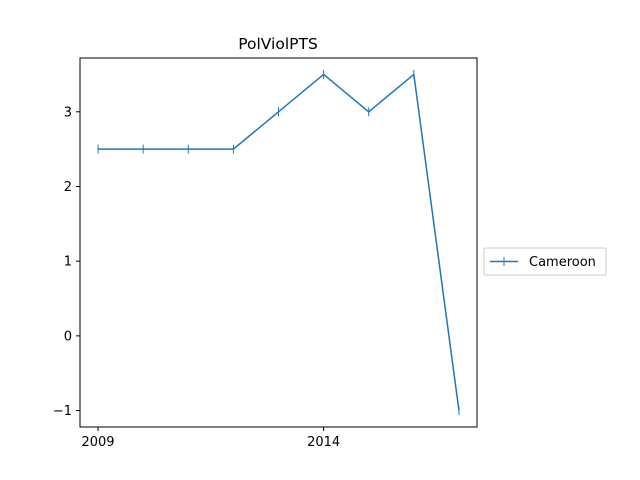  I want to click on legend: Cameroon, so click(545, 261).